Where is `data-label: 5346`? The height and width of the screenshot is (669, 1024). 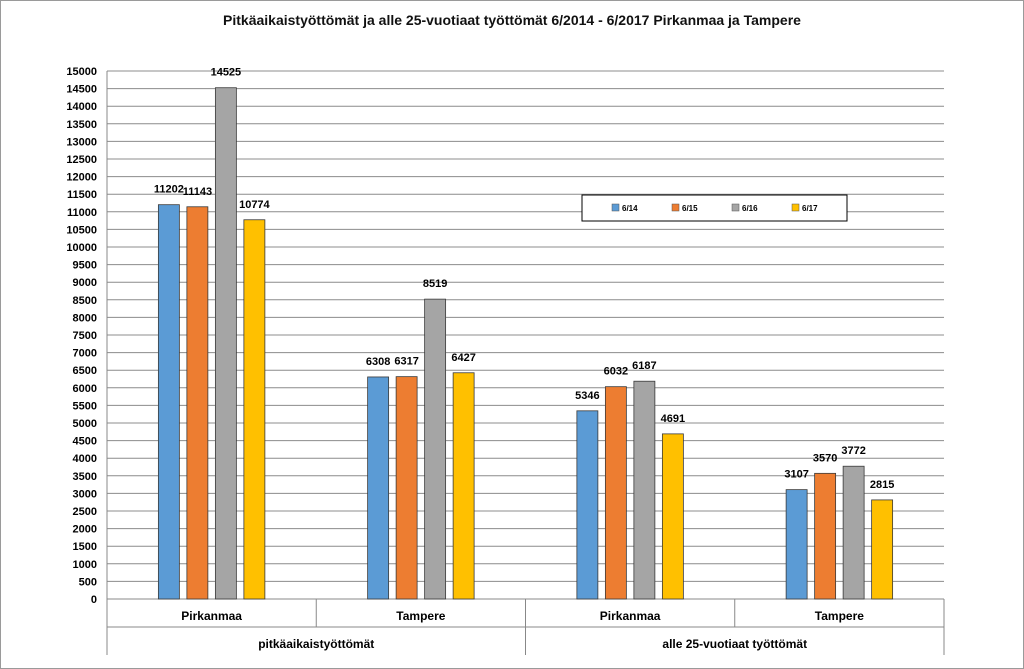
data-label: 5346 is located at coordinates (587, 396).